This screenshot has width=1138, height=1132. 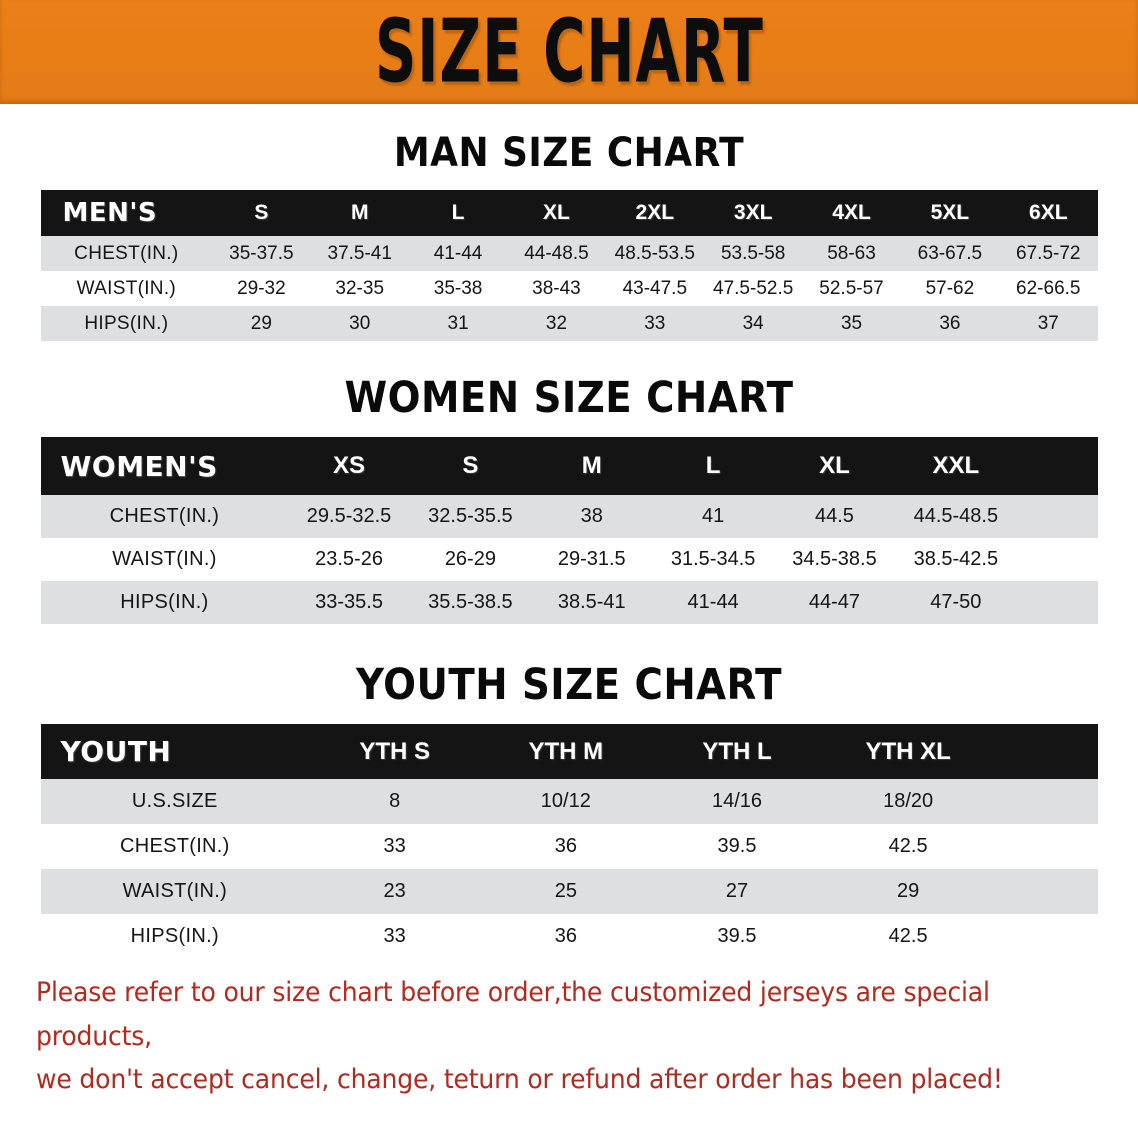 I want to click on men-cell: 52.5-57, so click(x=851, y=288).